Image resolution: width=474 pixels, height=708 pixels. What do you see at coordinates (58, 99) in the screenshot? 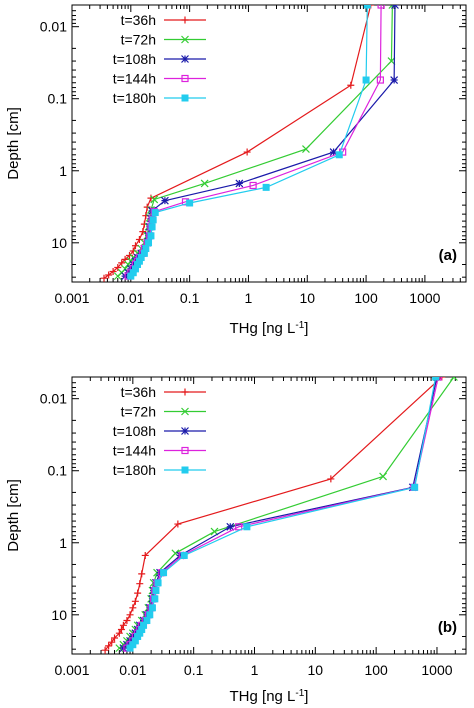
I see `y-tick-label: 0.1` at bounding box center [58, 99].